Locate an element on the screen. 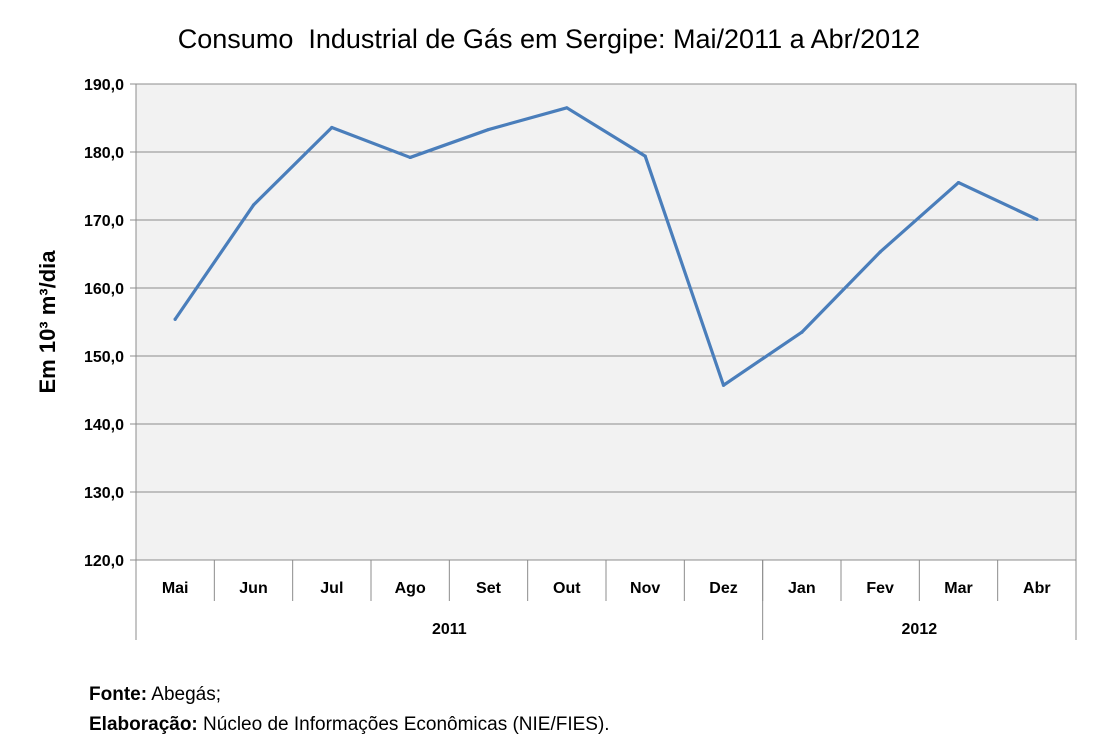  credit-label: Elaboração: is located at coordinates (143, 724).